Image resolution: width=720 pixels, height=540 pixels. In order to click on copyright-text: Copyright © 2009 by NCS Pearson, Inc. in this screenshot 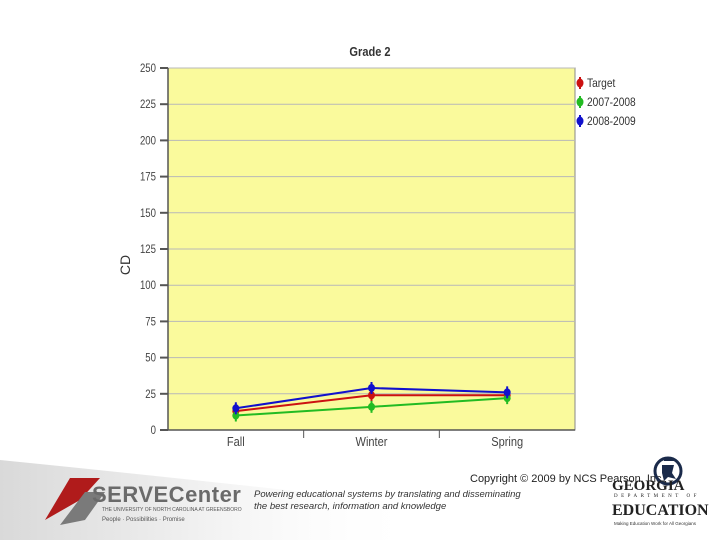, I will do `click(567, 479)`.